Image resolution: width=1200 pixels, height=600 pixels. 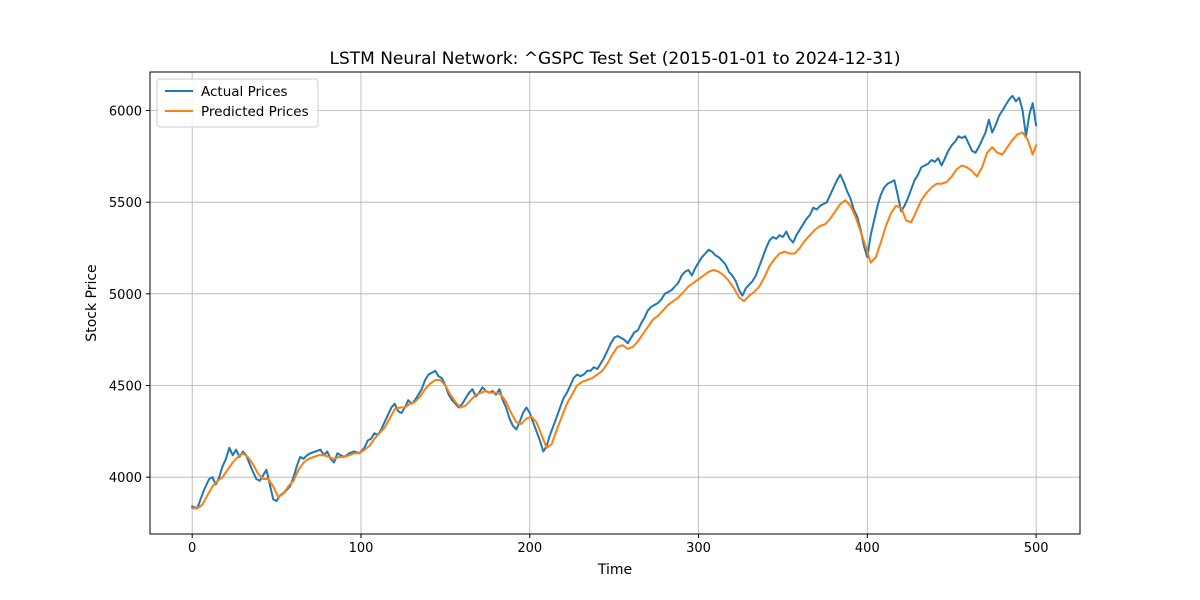 I want to click on y-tick-label: 5000, so click(x=125, y=295).